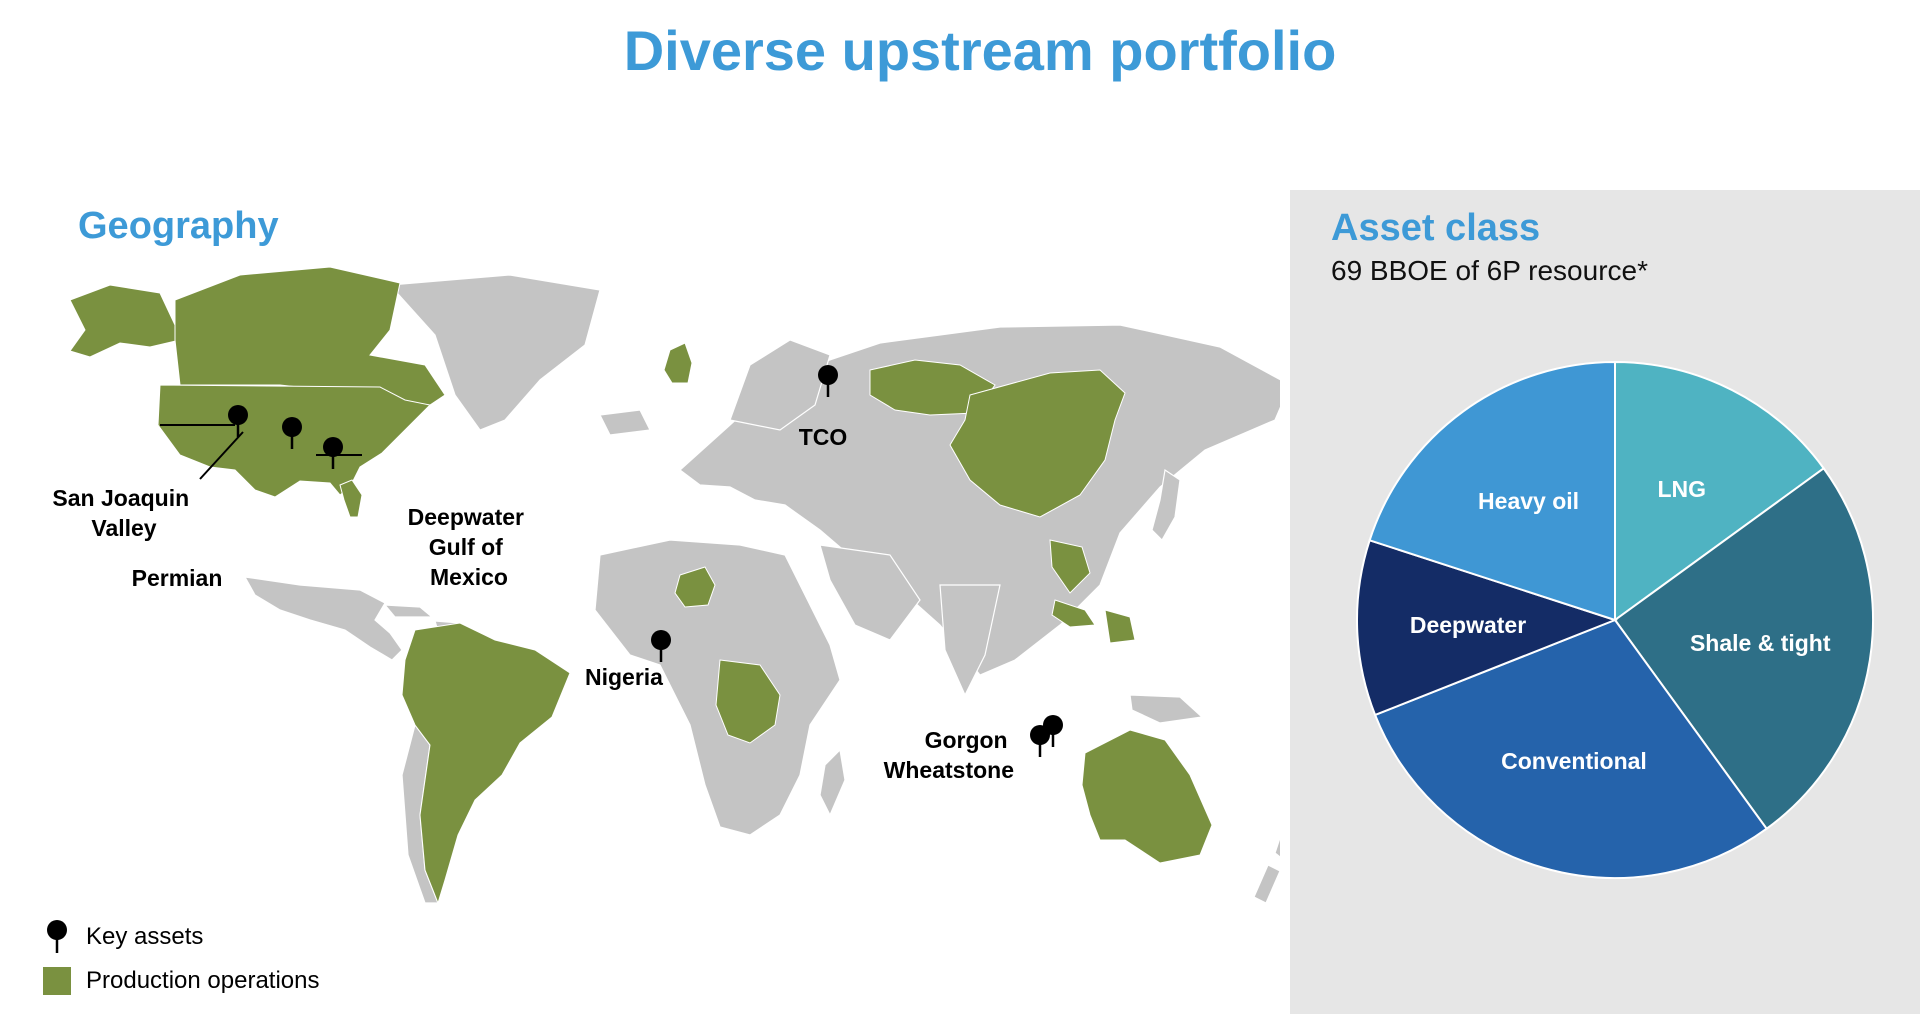 Image resolution: width=1920 pixels, height=1014 pixels. What do you see at coordinates (624, 677) in the screenshot?
I see `label-nigeria: Nigeria` at bounding box center [624, 677].